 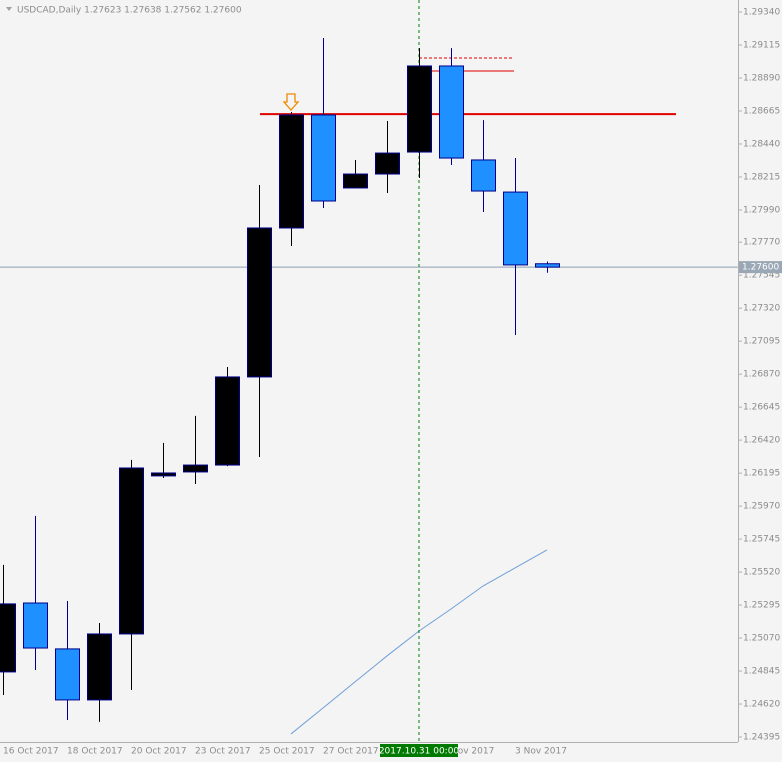 What do you see at coordinates (761, 342) in the screenshot?
I see `y-tick-label: 1.27095` at bounding box center [761, 342].